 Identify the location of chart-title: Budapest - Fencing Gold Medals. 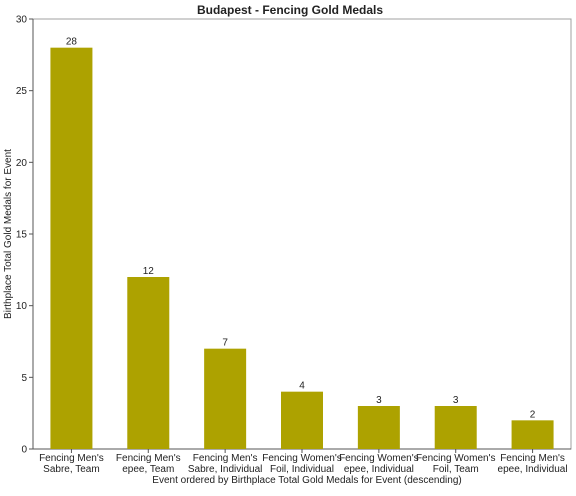
(290, 10).